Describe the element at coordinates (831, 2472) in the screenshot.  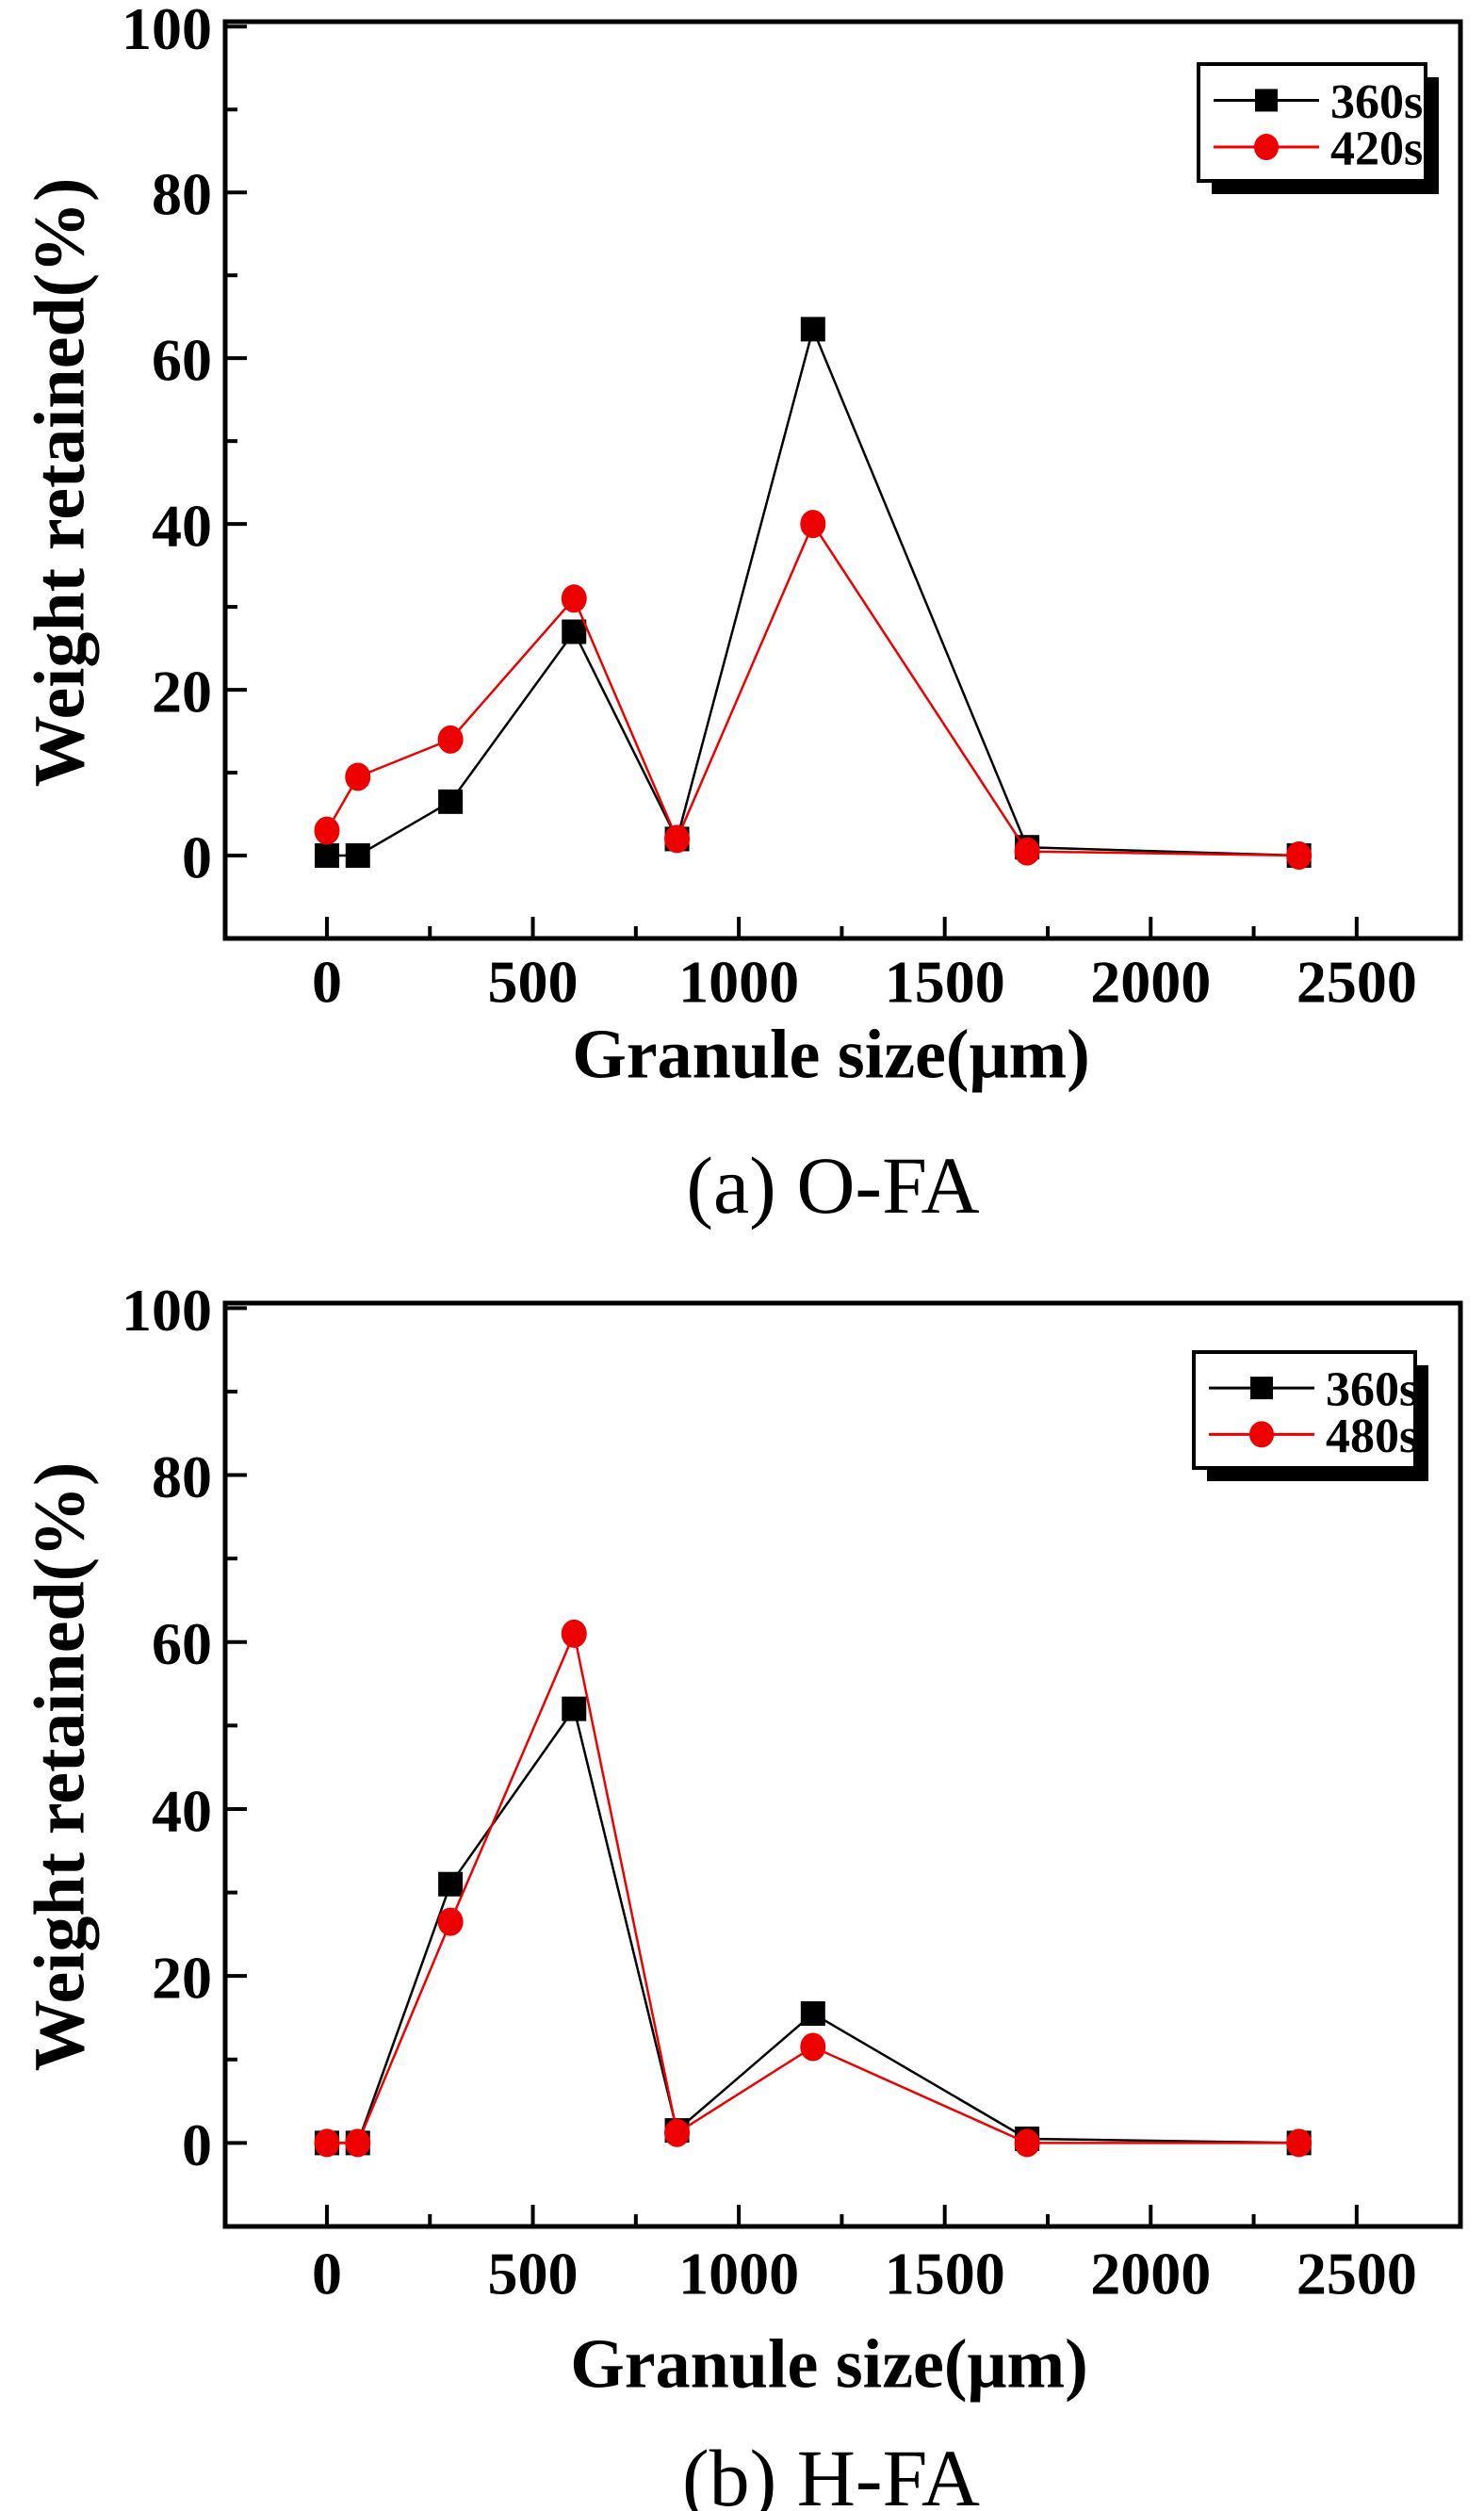
I see `caption-b: (b) H-FA` at that location.